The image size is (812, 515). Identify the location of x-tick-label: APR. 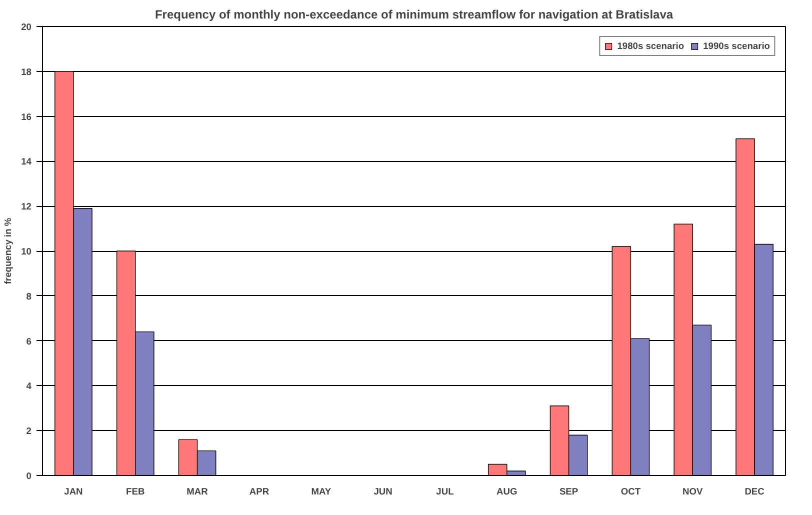
(259, 491).